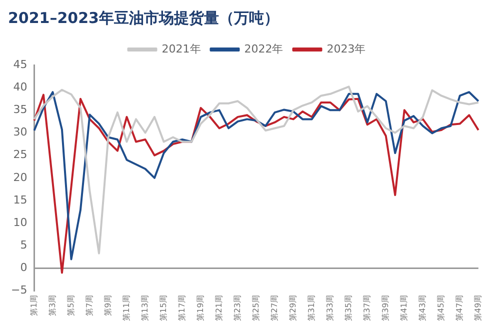 This screenshot has width=500, height=333. What do you see at coordinates (20, 132) in the screenshot?
I see `y-tick-label: 30` at bounding box center [20, 132].